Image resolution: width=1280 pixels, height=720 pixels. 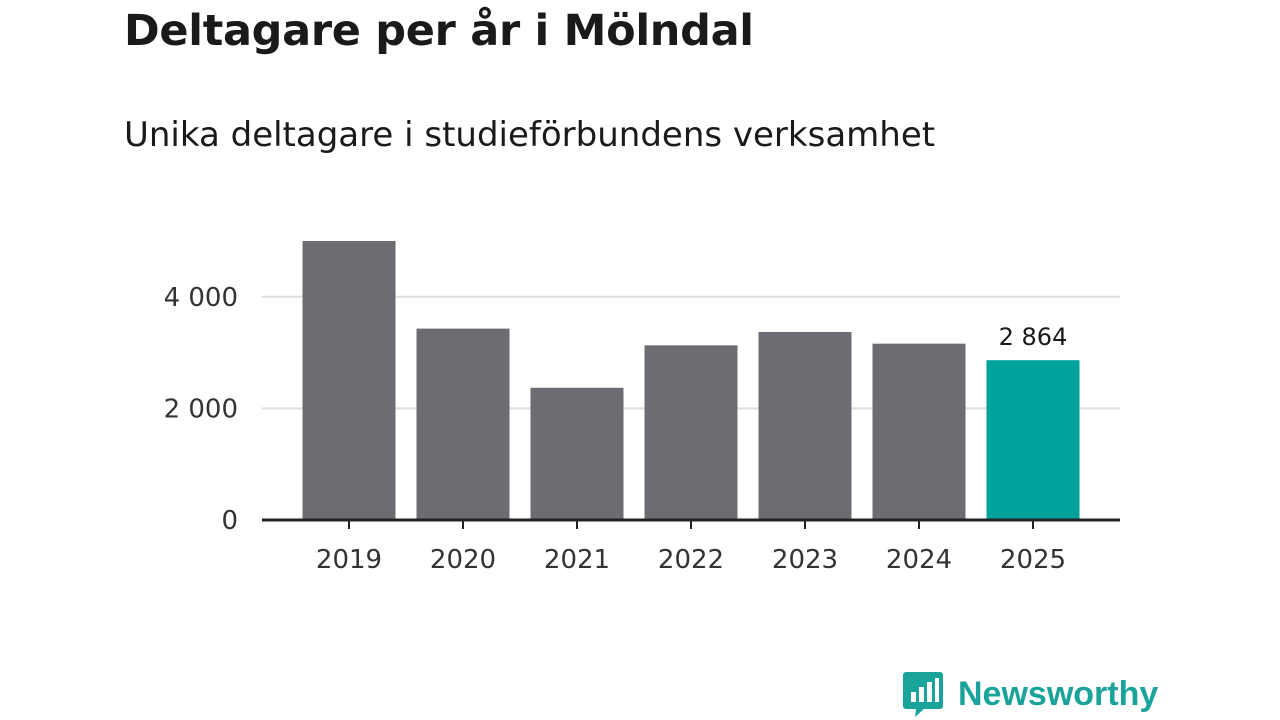 What do you see at coordinates (1033, 440) in the screenshot?
I see `bar-2025` at bounding box center [1033, 440].